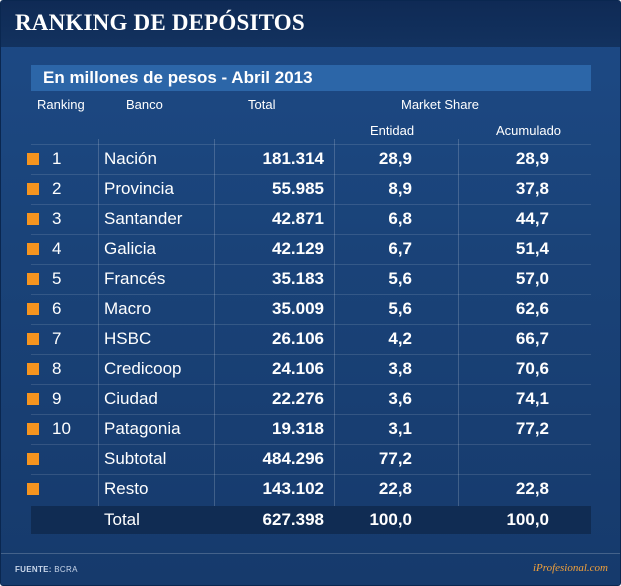  I want to click on header-total: Total, so click(262, 104).